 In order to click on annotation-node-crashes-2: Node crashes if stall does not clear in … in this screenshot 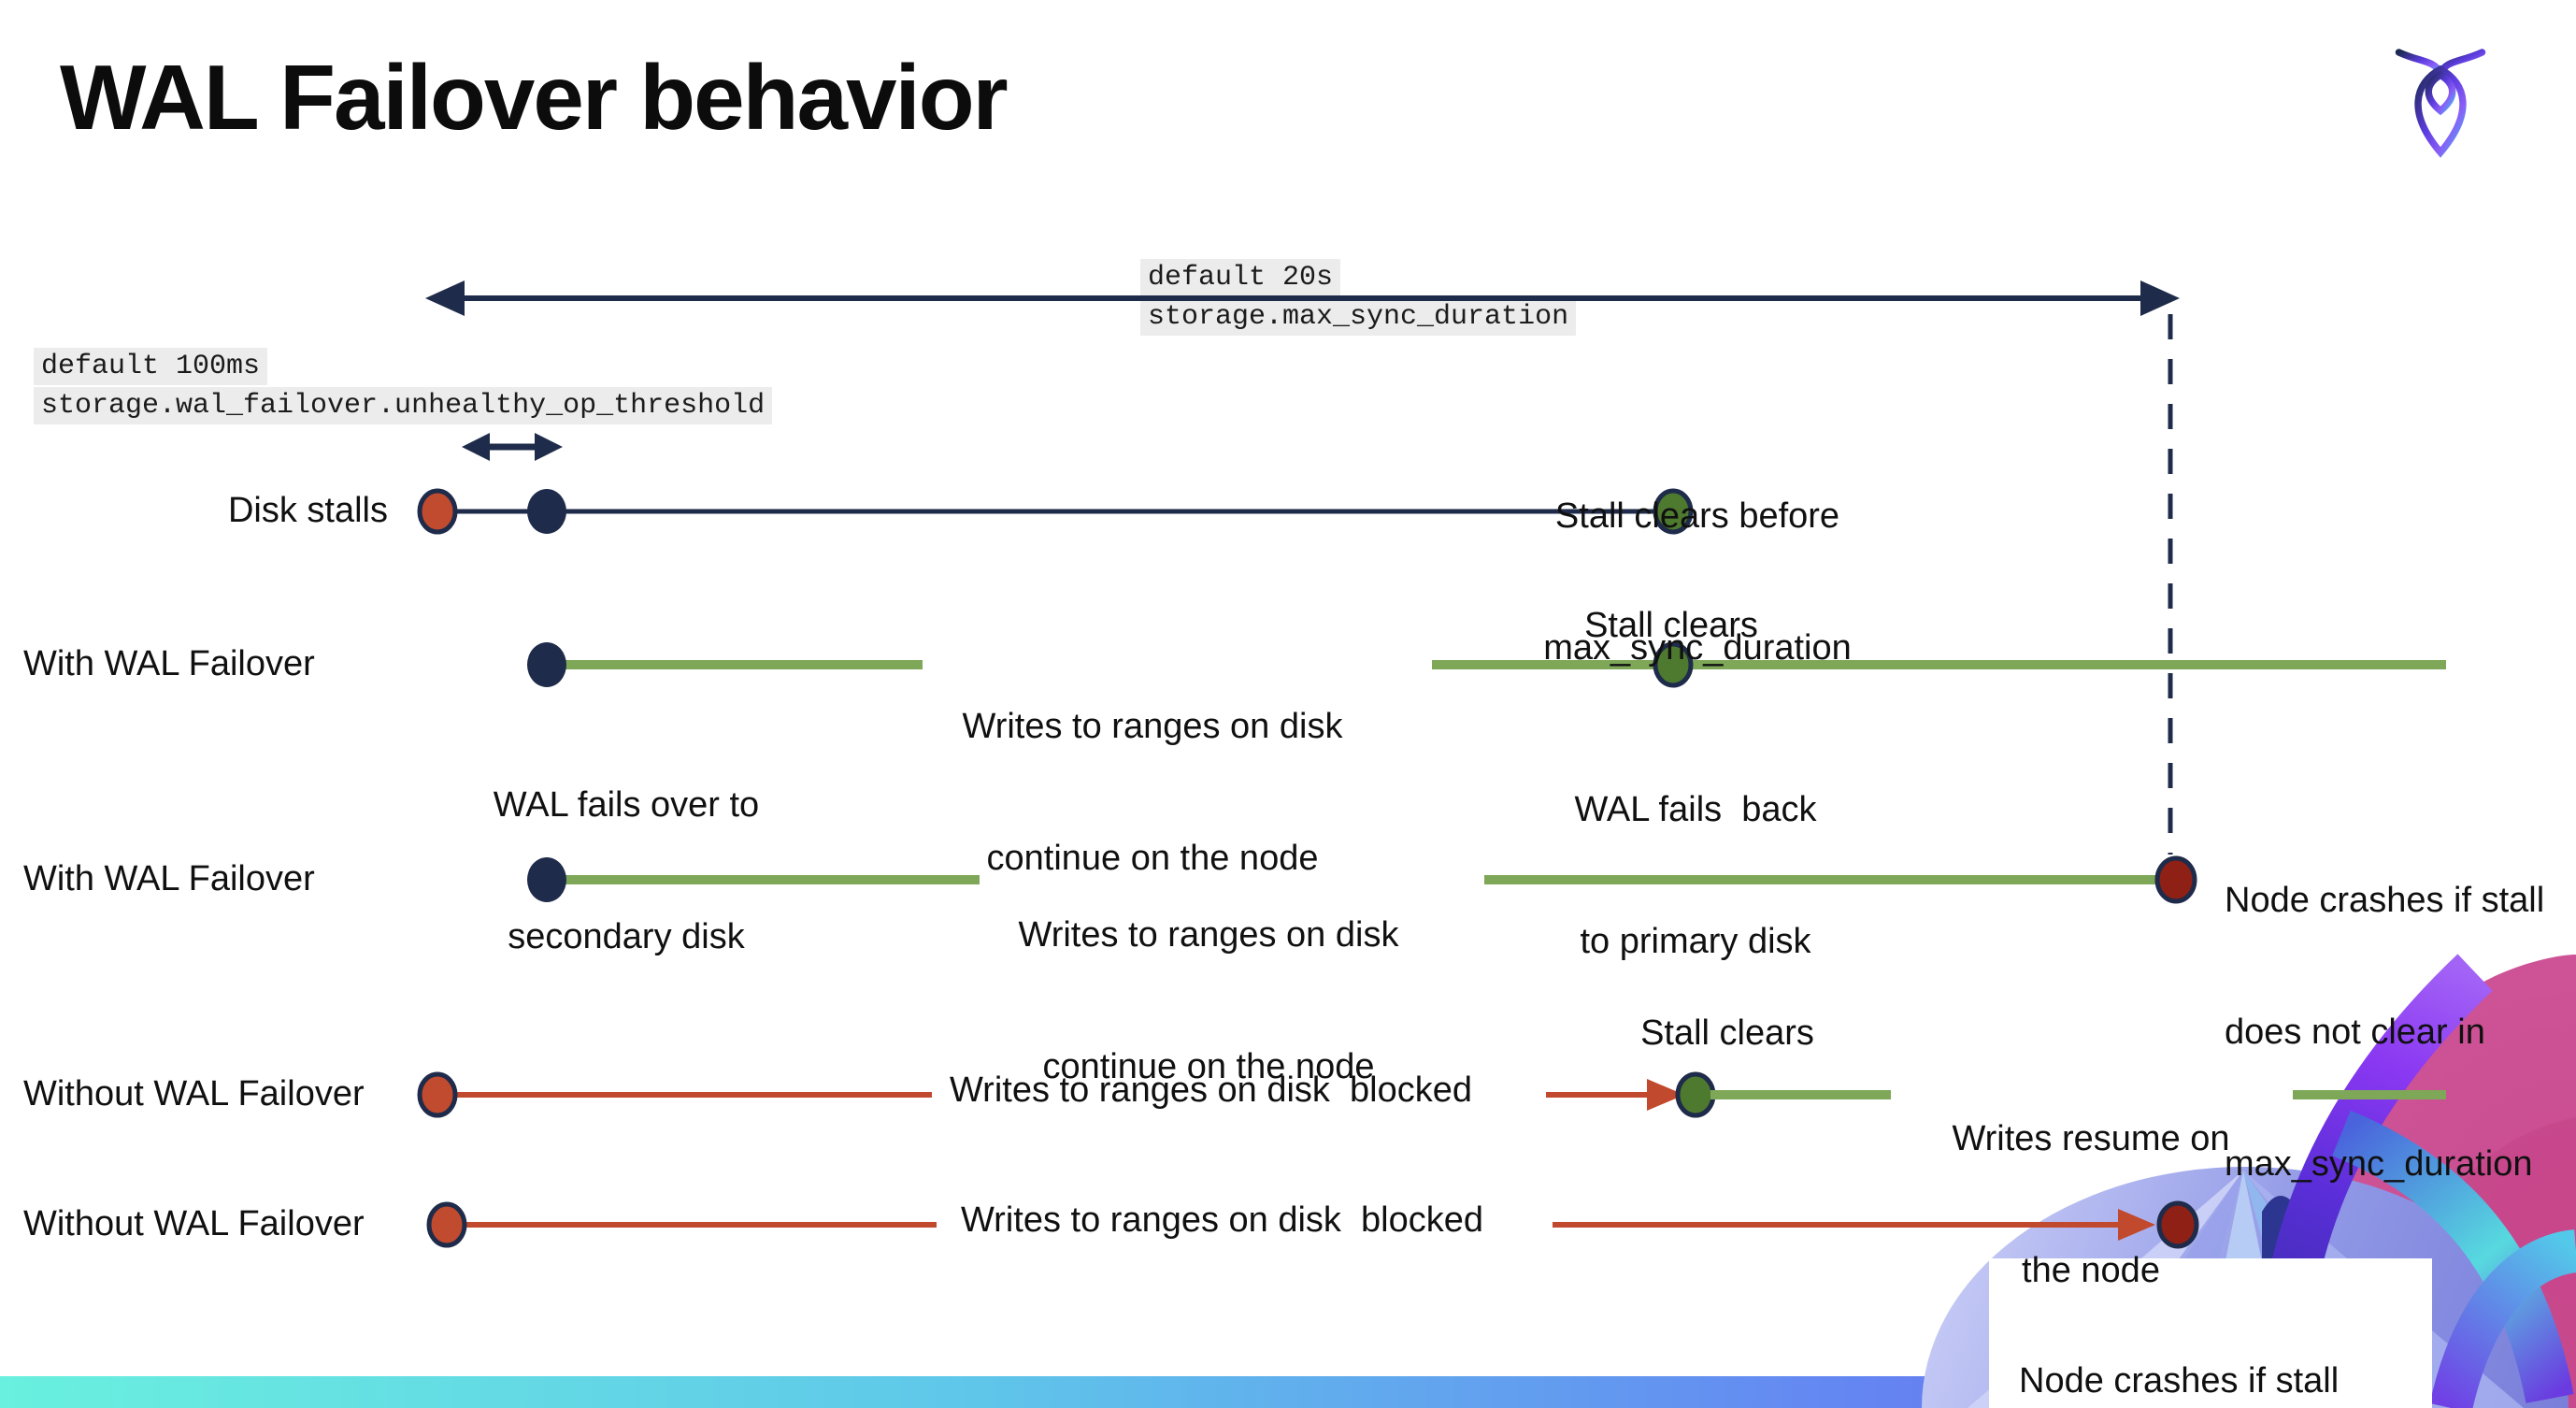, I will do `click(2179, 1381)`.